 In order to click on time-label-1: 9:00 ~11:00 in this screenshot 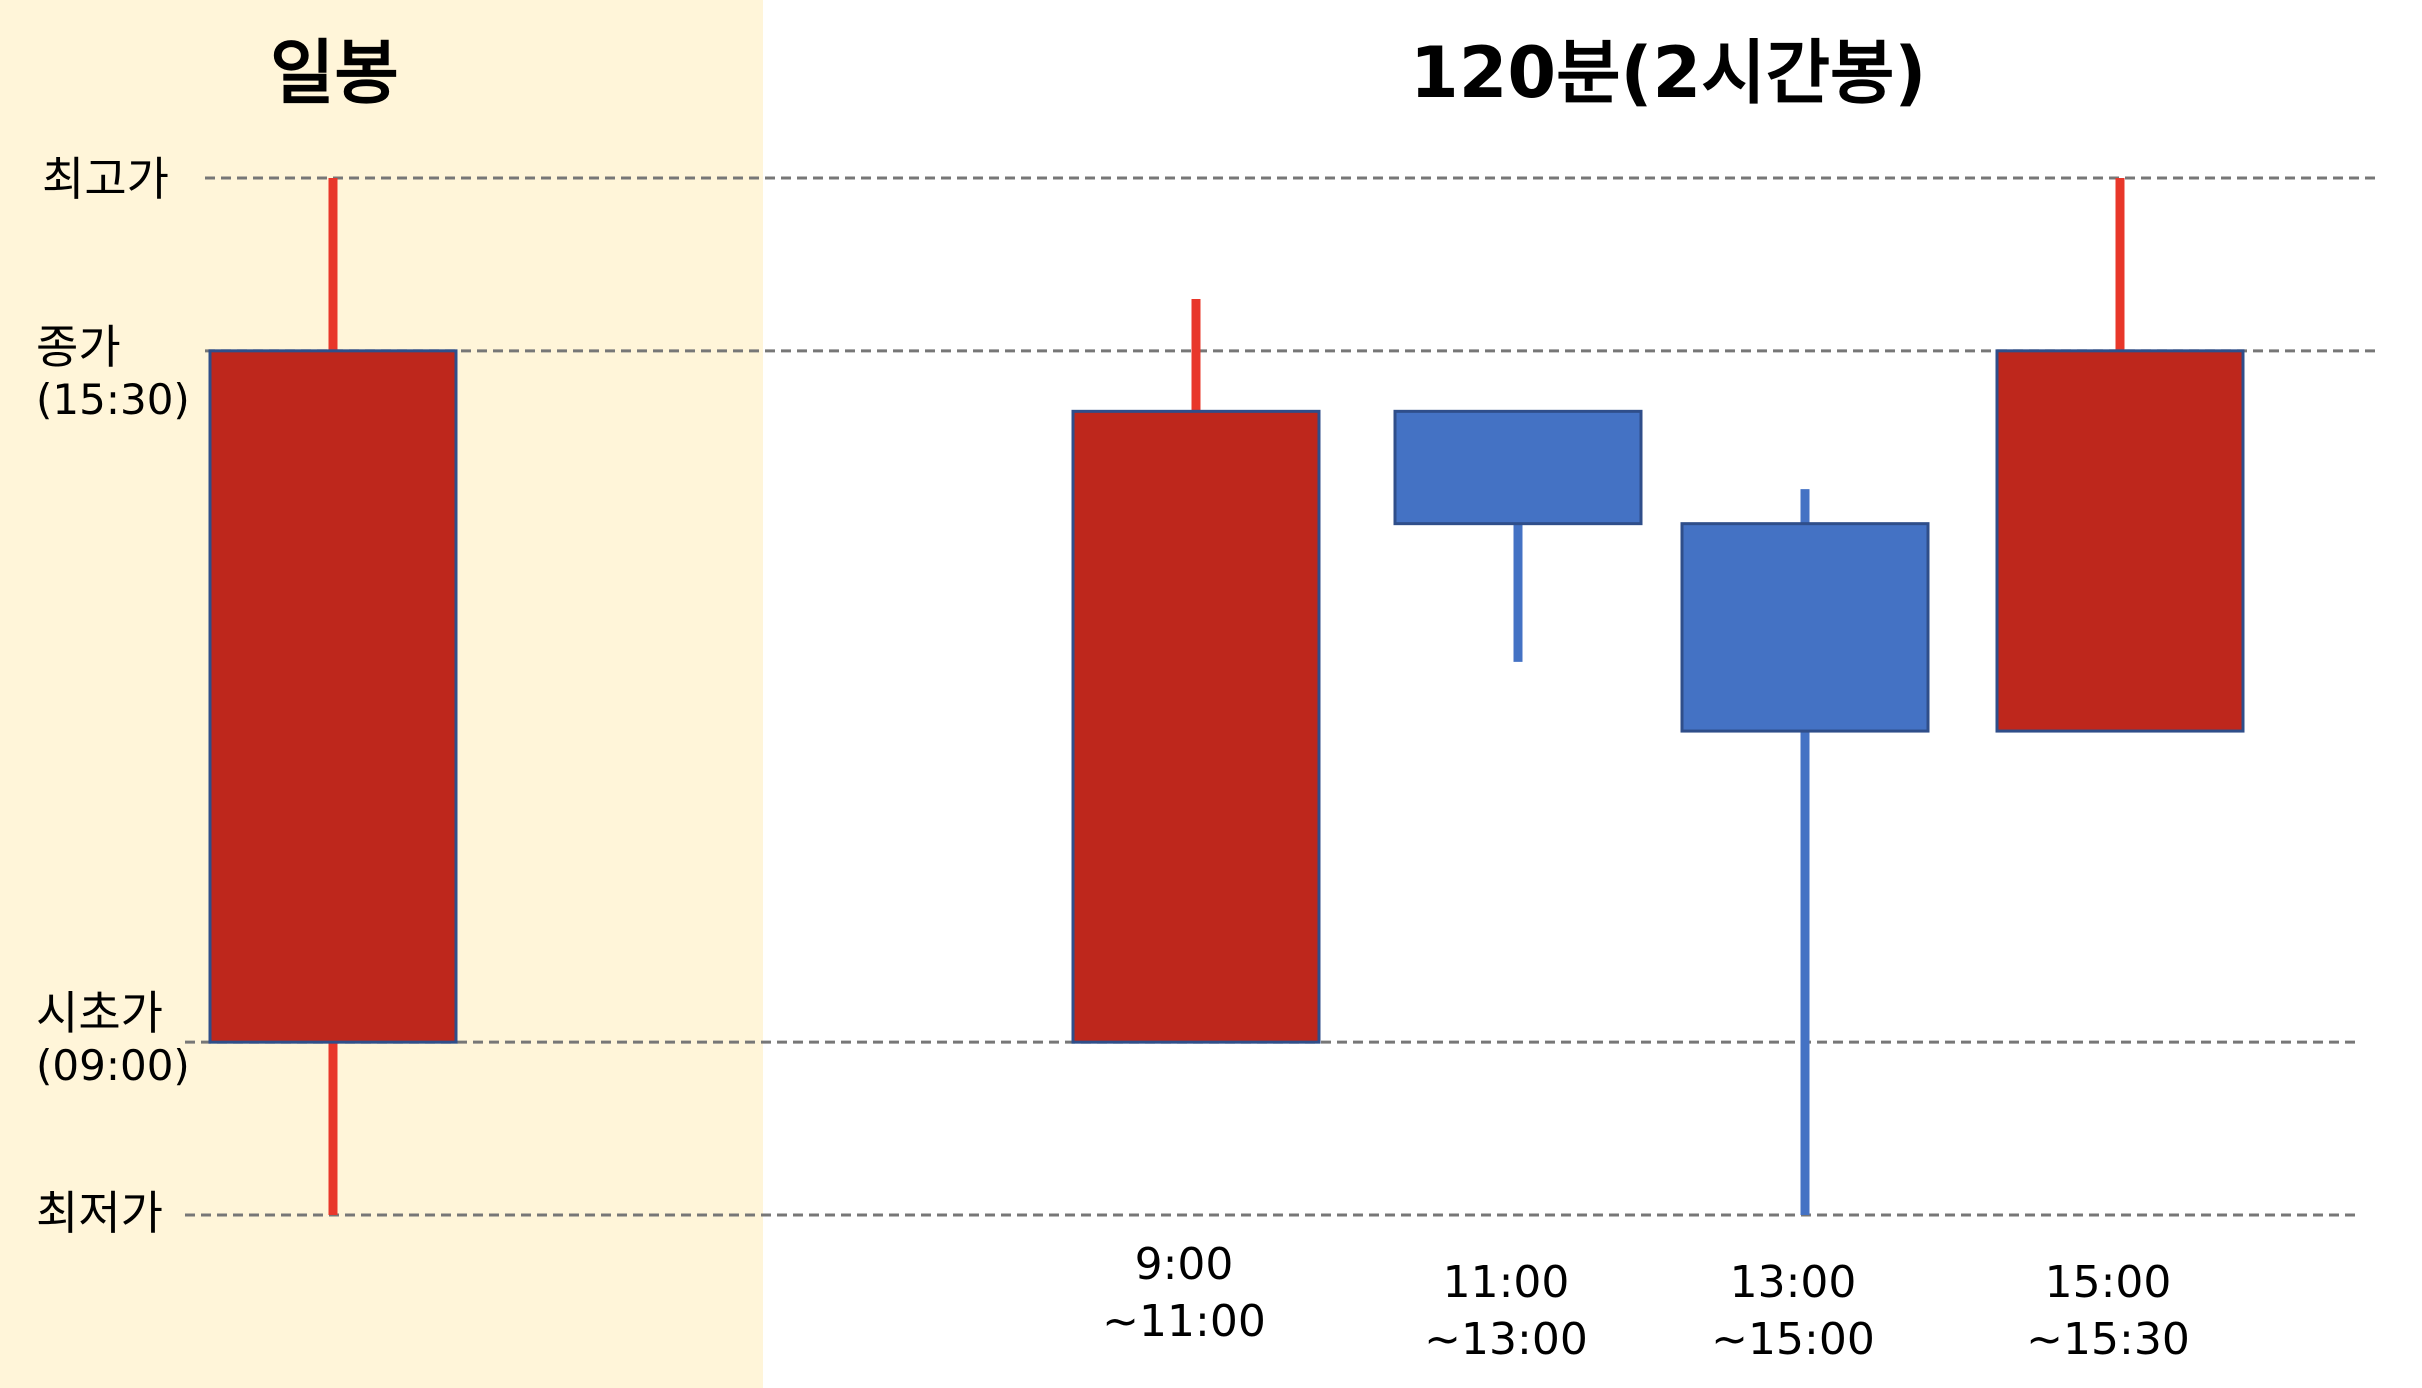, I will do `click(1184, 1293)`.